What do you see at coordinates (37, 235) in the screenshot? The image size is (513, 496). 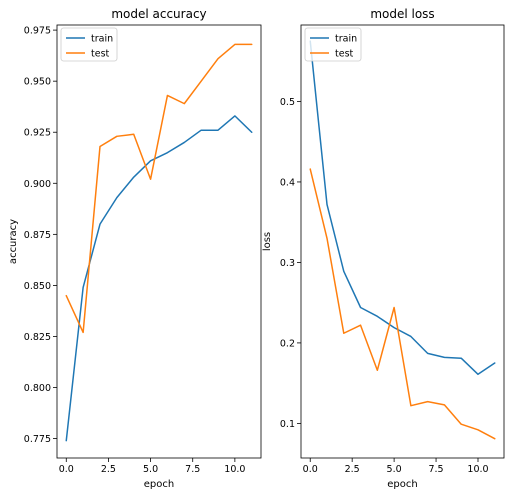 I see `y-tick-label: 0.875` at bounding box center [37, 235].